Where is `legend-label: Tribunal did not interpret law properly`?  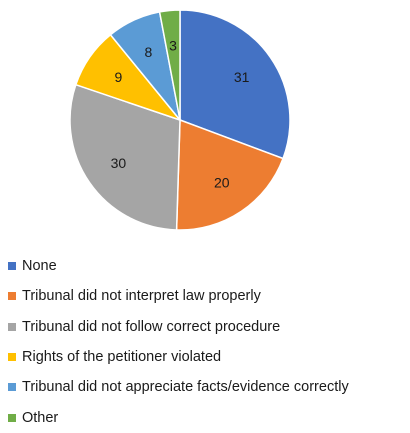 legend-label: Tribunal did not interpret law properly is located at coordinates (141, 296).